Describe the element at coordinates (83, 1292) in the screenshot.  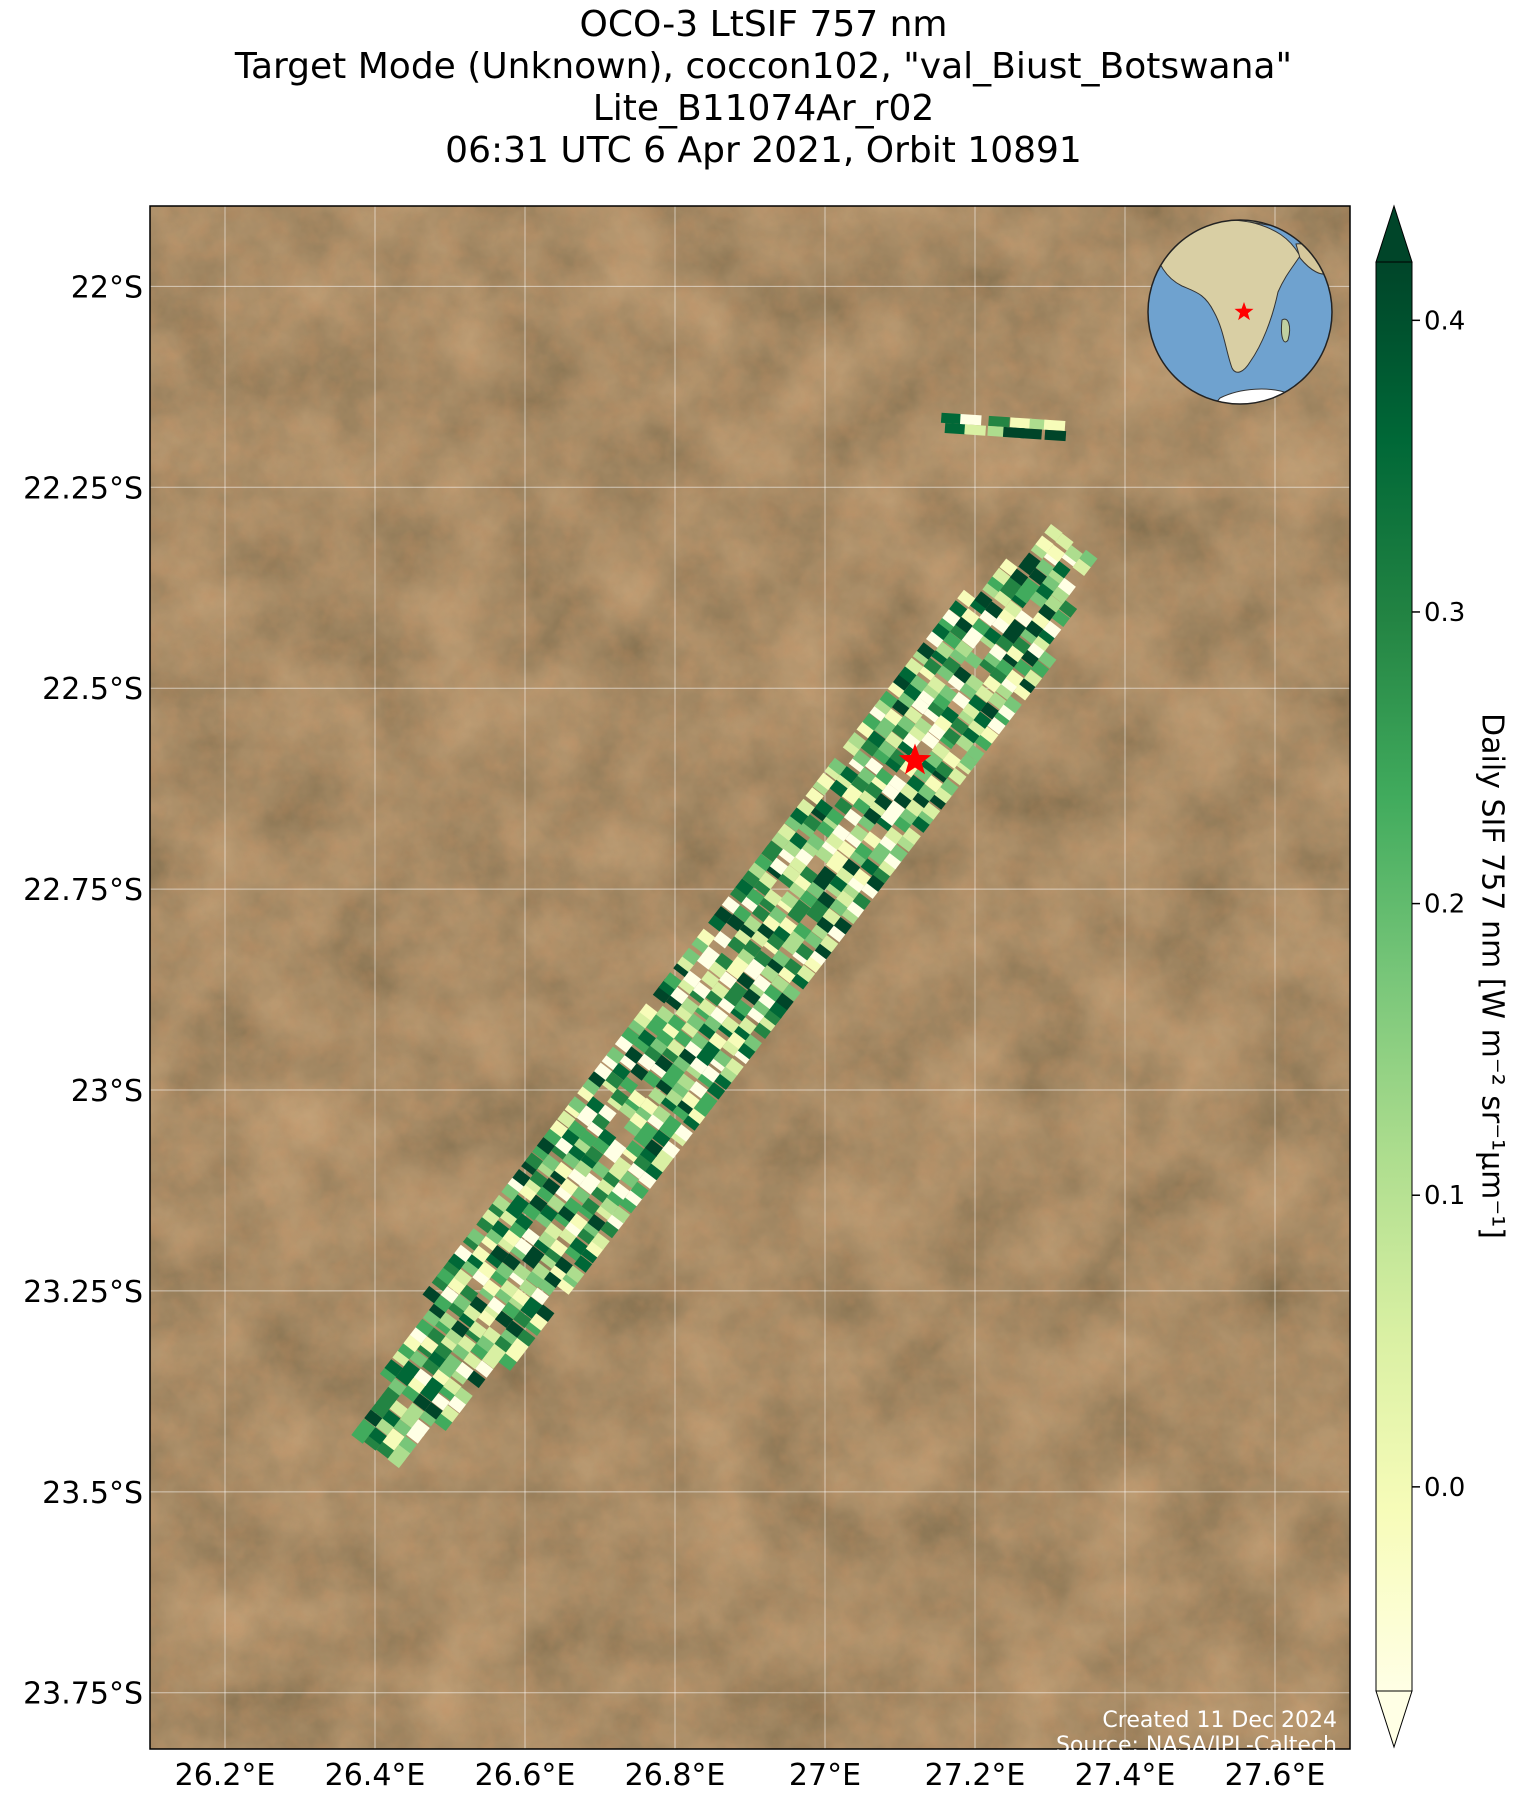
I see `lat-tick-label: 23.25°S` at that location.